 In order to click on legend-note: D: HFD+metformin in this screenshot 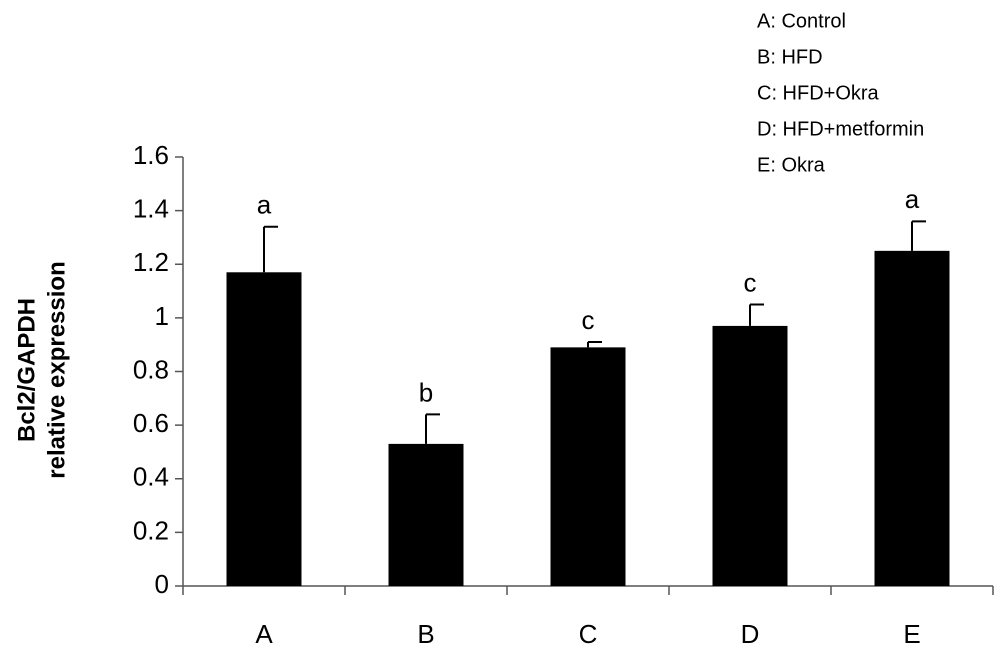, I will do `click(840, 129)`.